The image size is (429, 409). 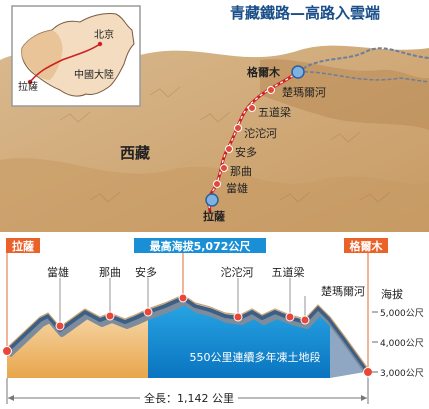 What do you see at coordinates (368, 372) in the screenshot?
I see `profile-dot-golmud` at bounding box center [368, 372].